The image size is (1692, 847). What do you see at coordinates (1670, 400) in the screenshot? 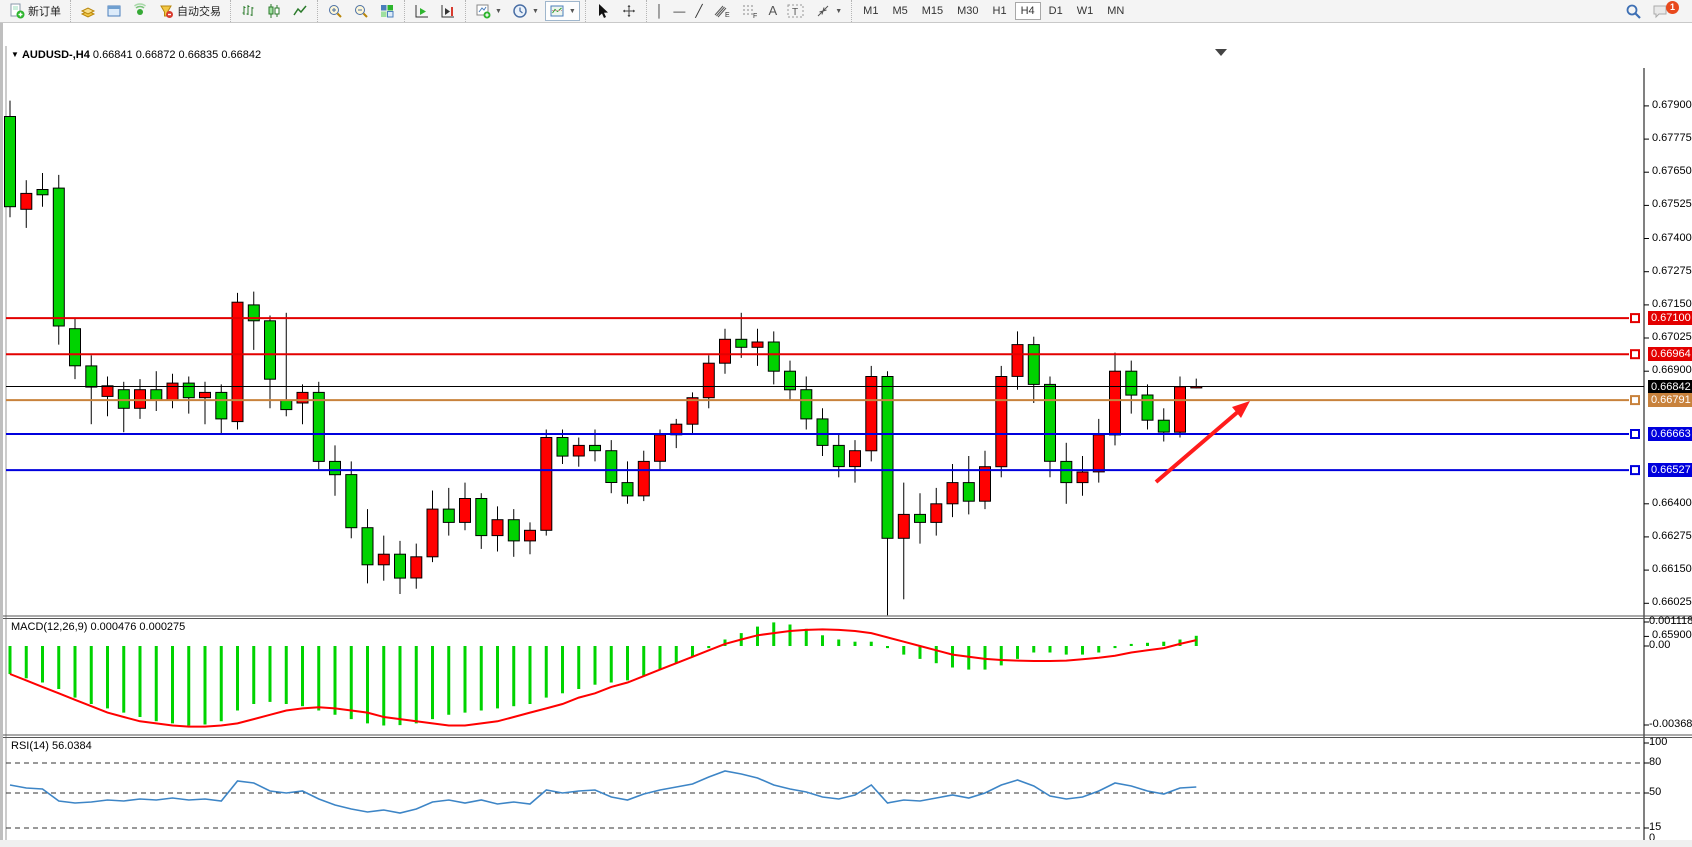
I see `price-line-label: 0.66791` at bounding box center [1670, 400].